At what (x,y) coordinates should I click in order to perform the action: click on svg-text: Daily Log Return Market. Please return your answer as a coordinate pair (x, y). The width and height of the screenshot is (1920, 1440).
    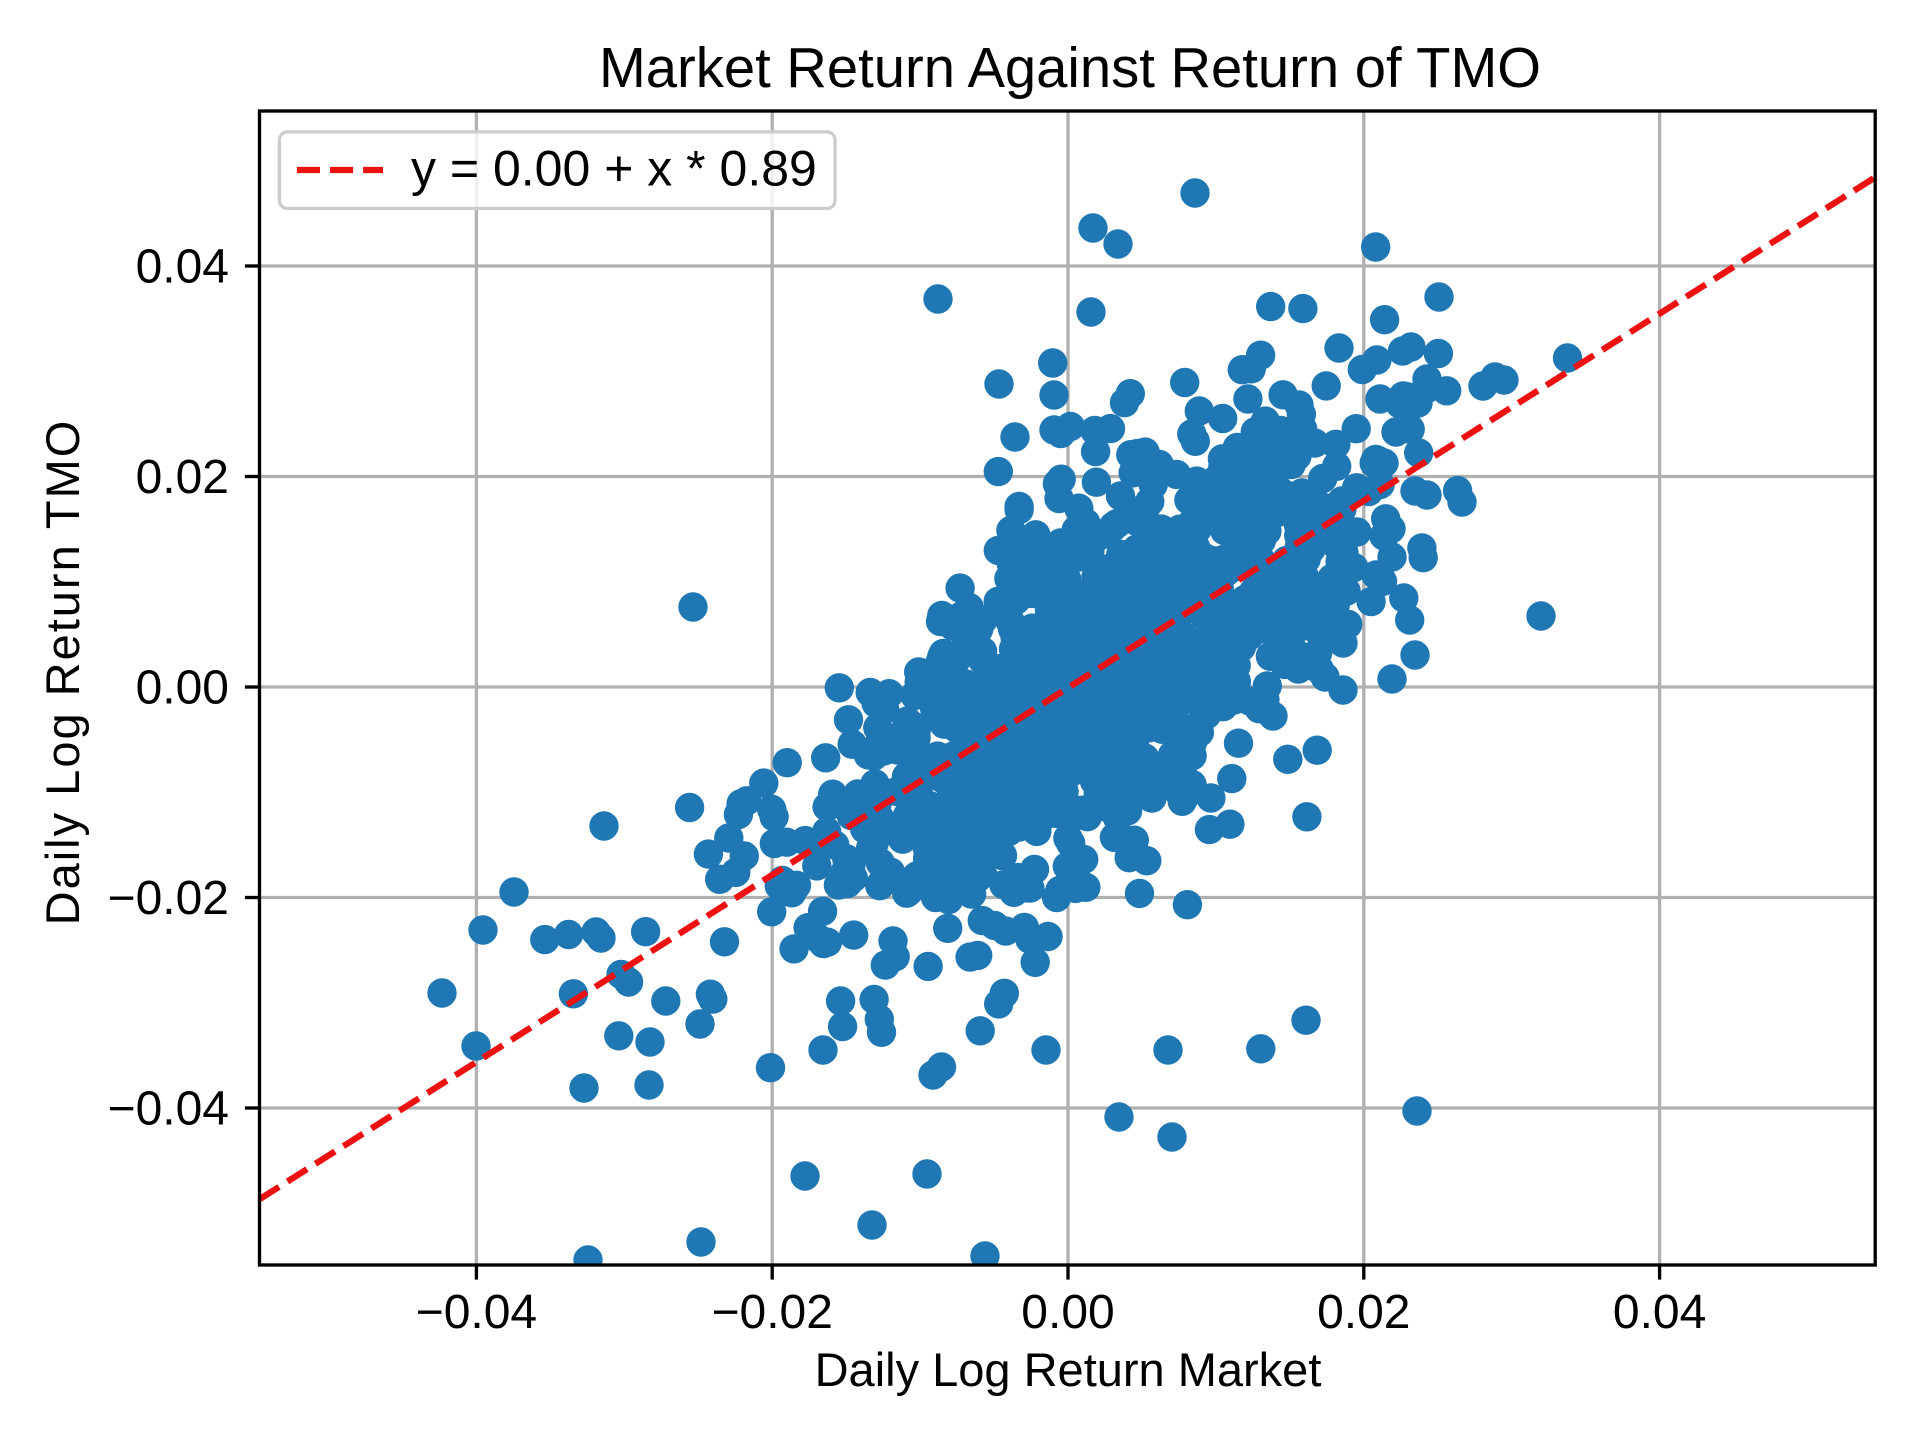
    Looking at the image, I should click on (1068, 1369).